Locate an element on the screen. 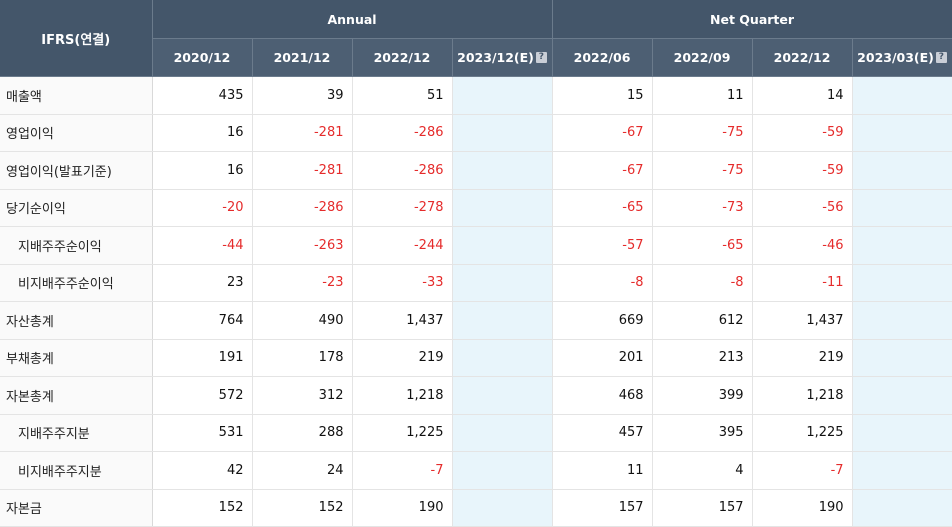 This screenshot has width=952, height=527. value-cell: -56 is located at coordinates (802, 208).